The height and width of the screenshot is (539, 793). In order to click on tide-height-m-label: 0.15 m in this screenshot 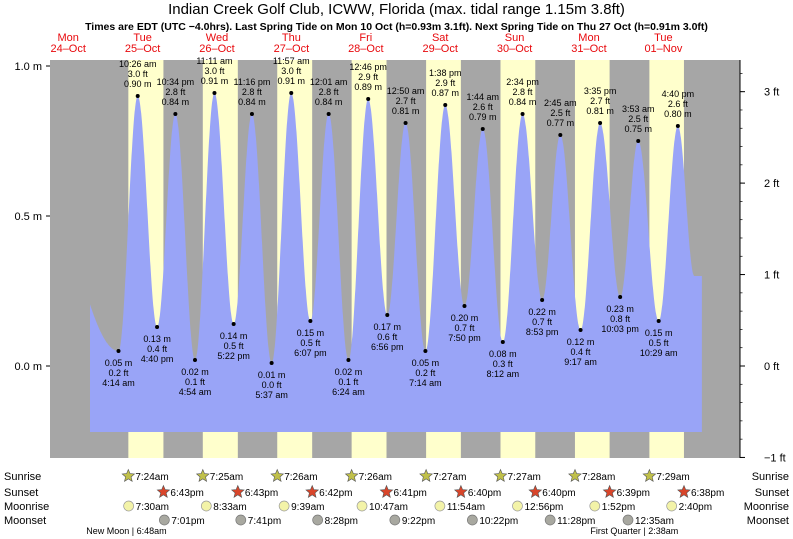, I will do `click(311, 333)`.